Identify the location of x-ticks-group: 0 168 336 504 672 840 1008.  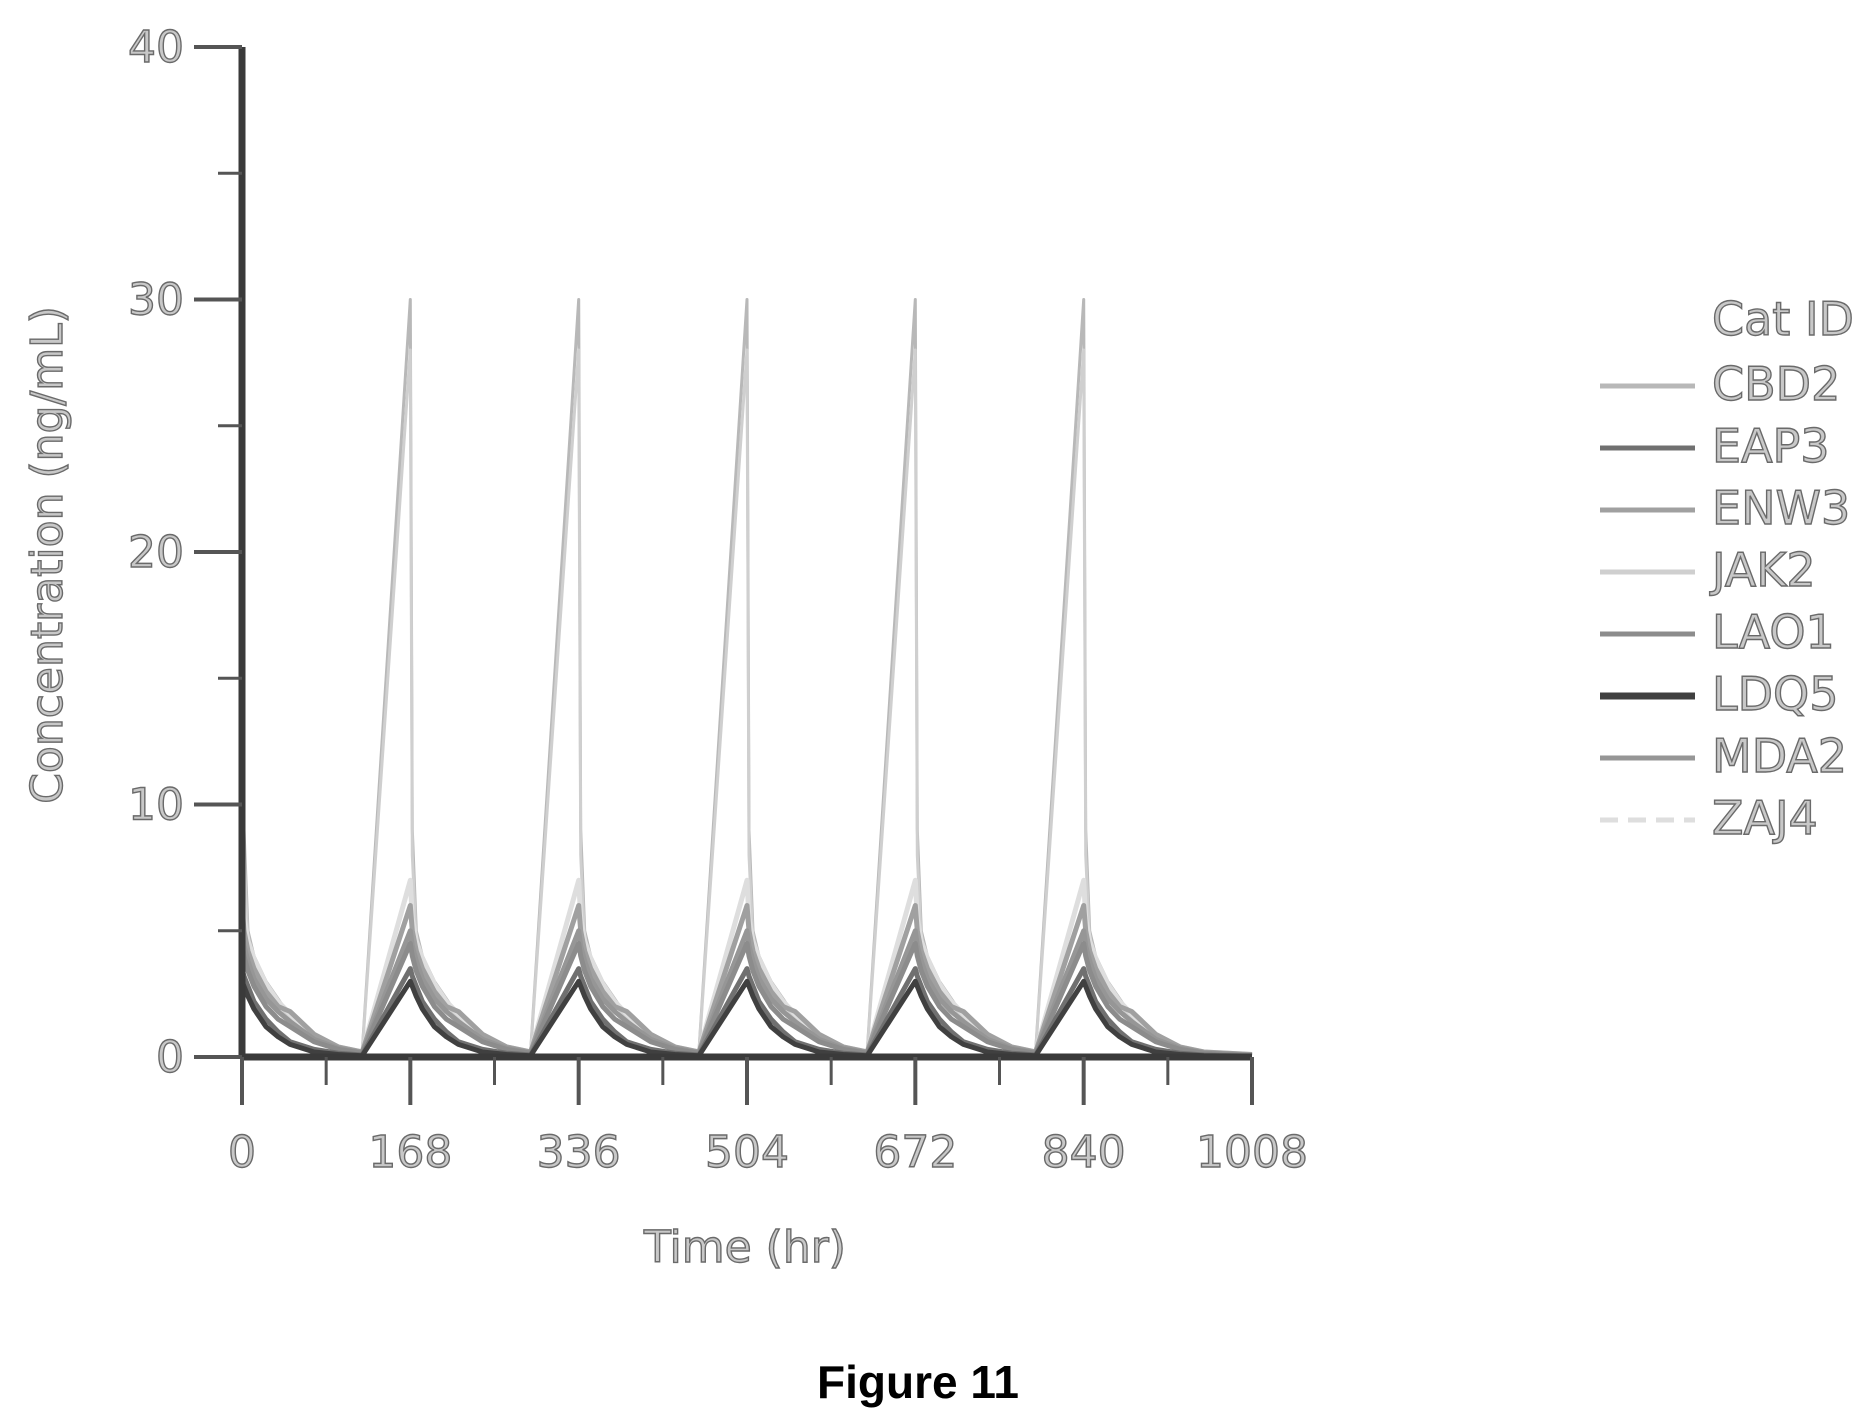
(768, 1118).